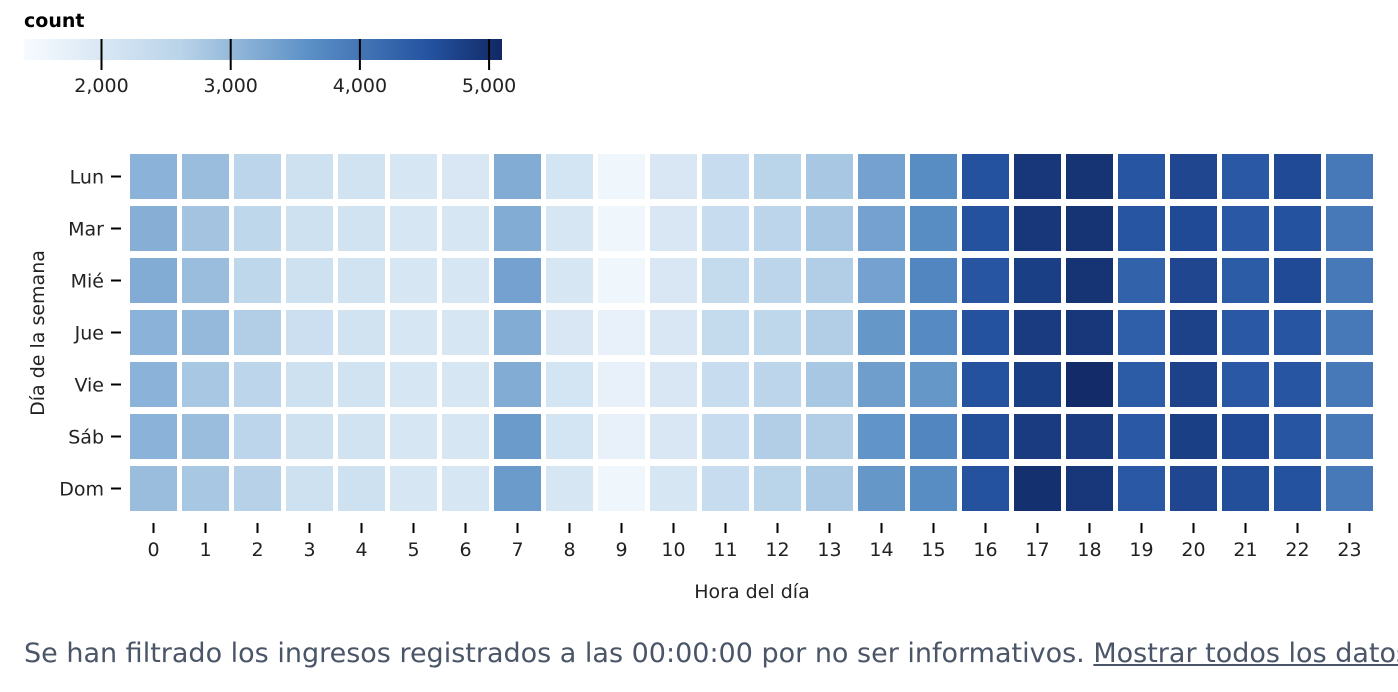 The height and width of the screenshot is (692, 1398). Describe the element at coordinates (569, 550) in the screenshot. I see `x-tick-label: 8` at that location.